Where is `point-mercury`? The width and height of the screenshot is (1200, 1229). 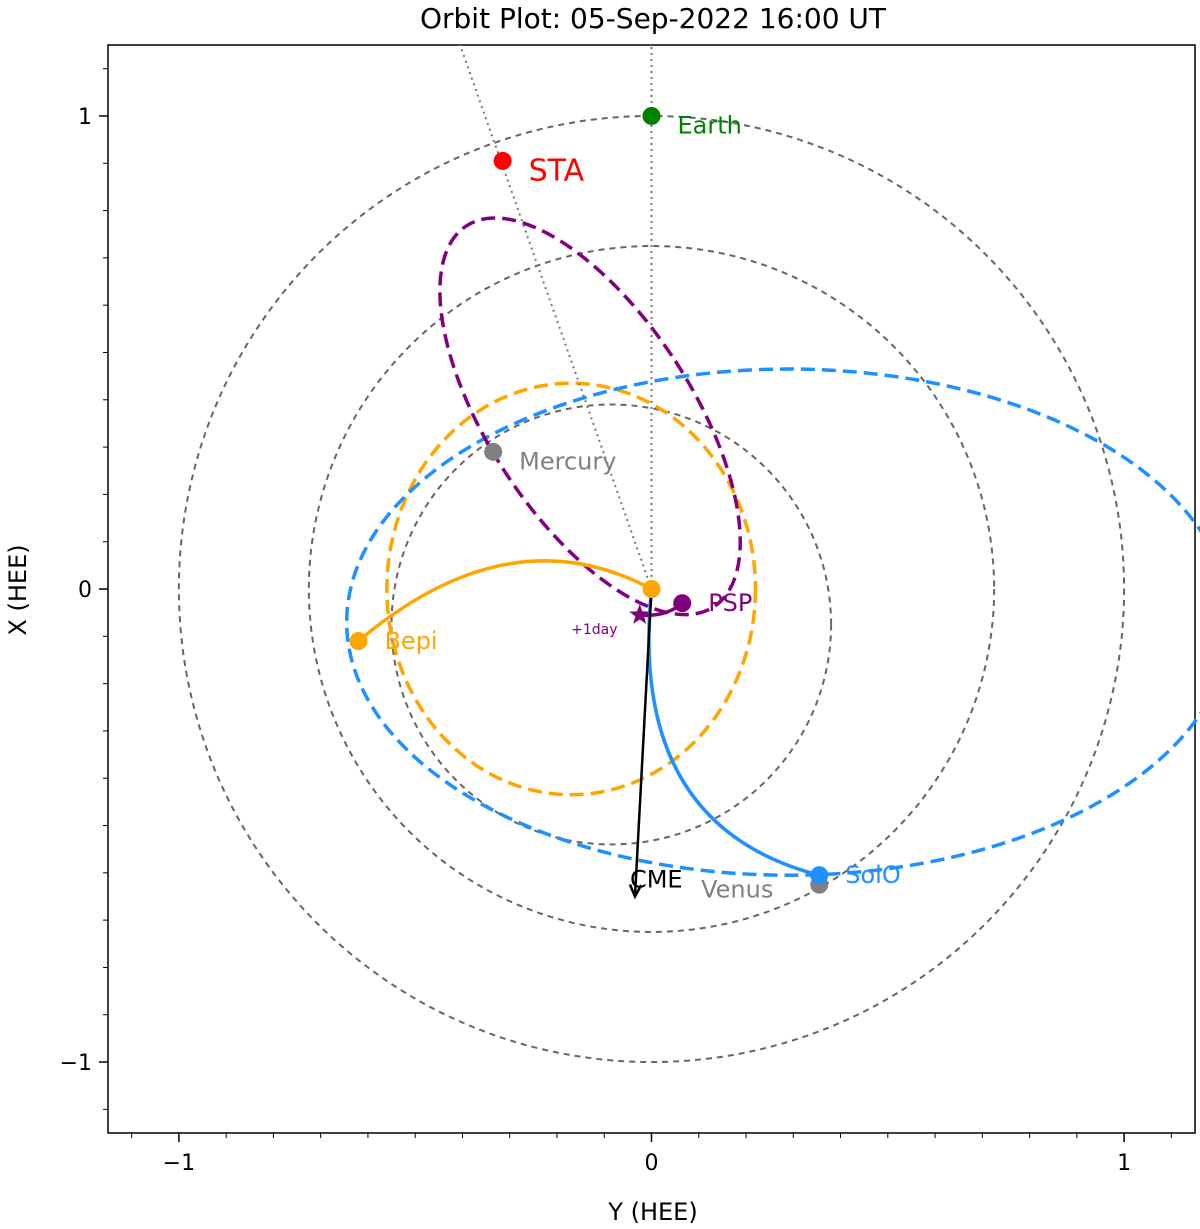 point-mercury is located at coordinates (493, 451).